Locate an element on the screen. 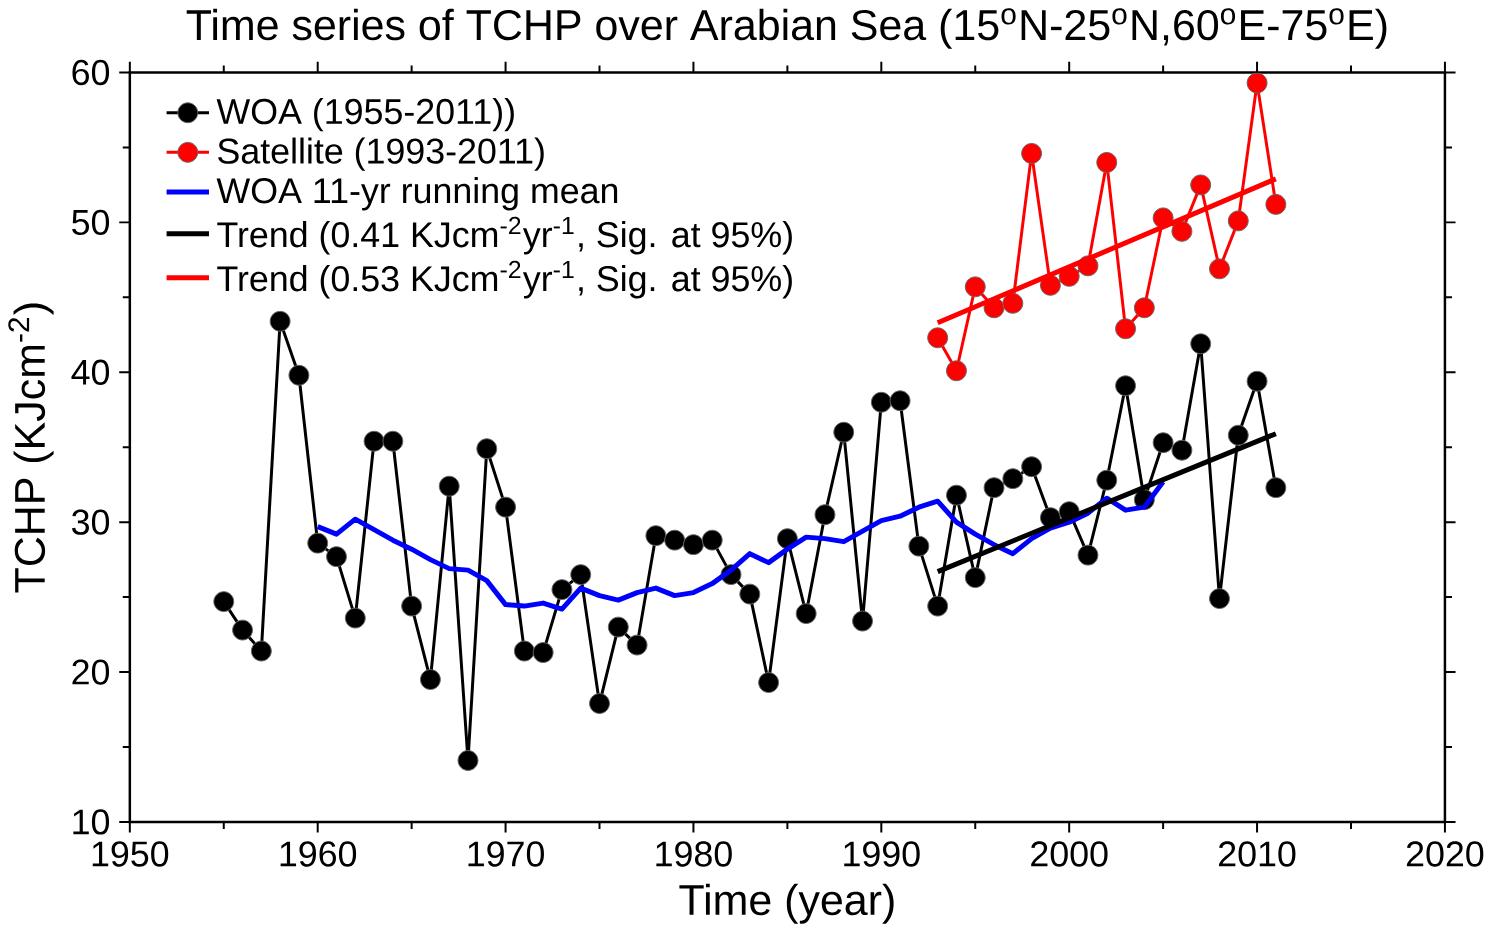 Image resolution: width=1493 pixels, height=932 pixels. x-tick-label: 2010 is located at coordinates (1257, 854).